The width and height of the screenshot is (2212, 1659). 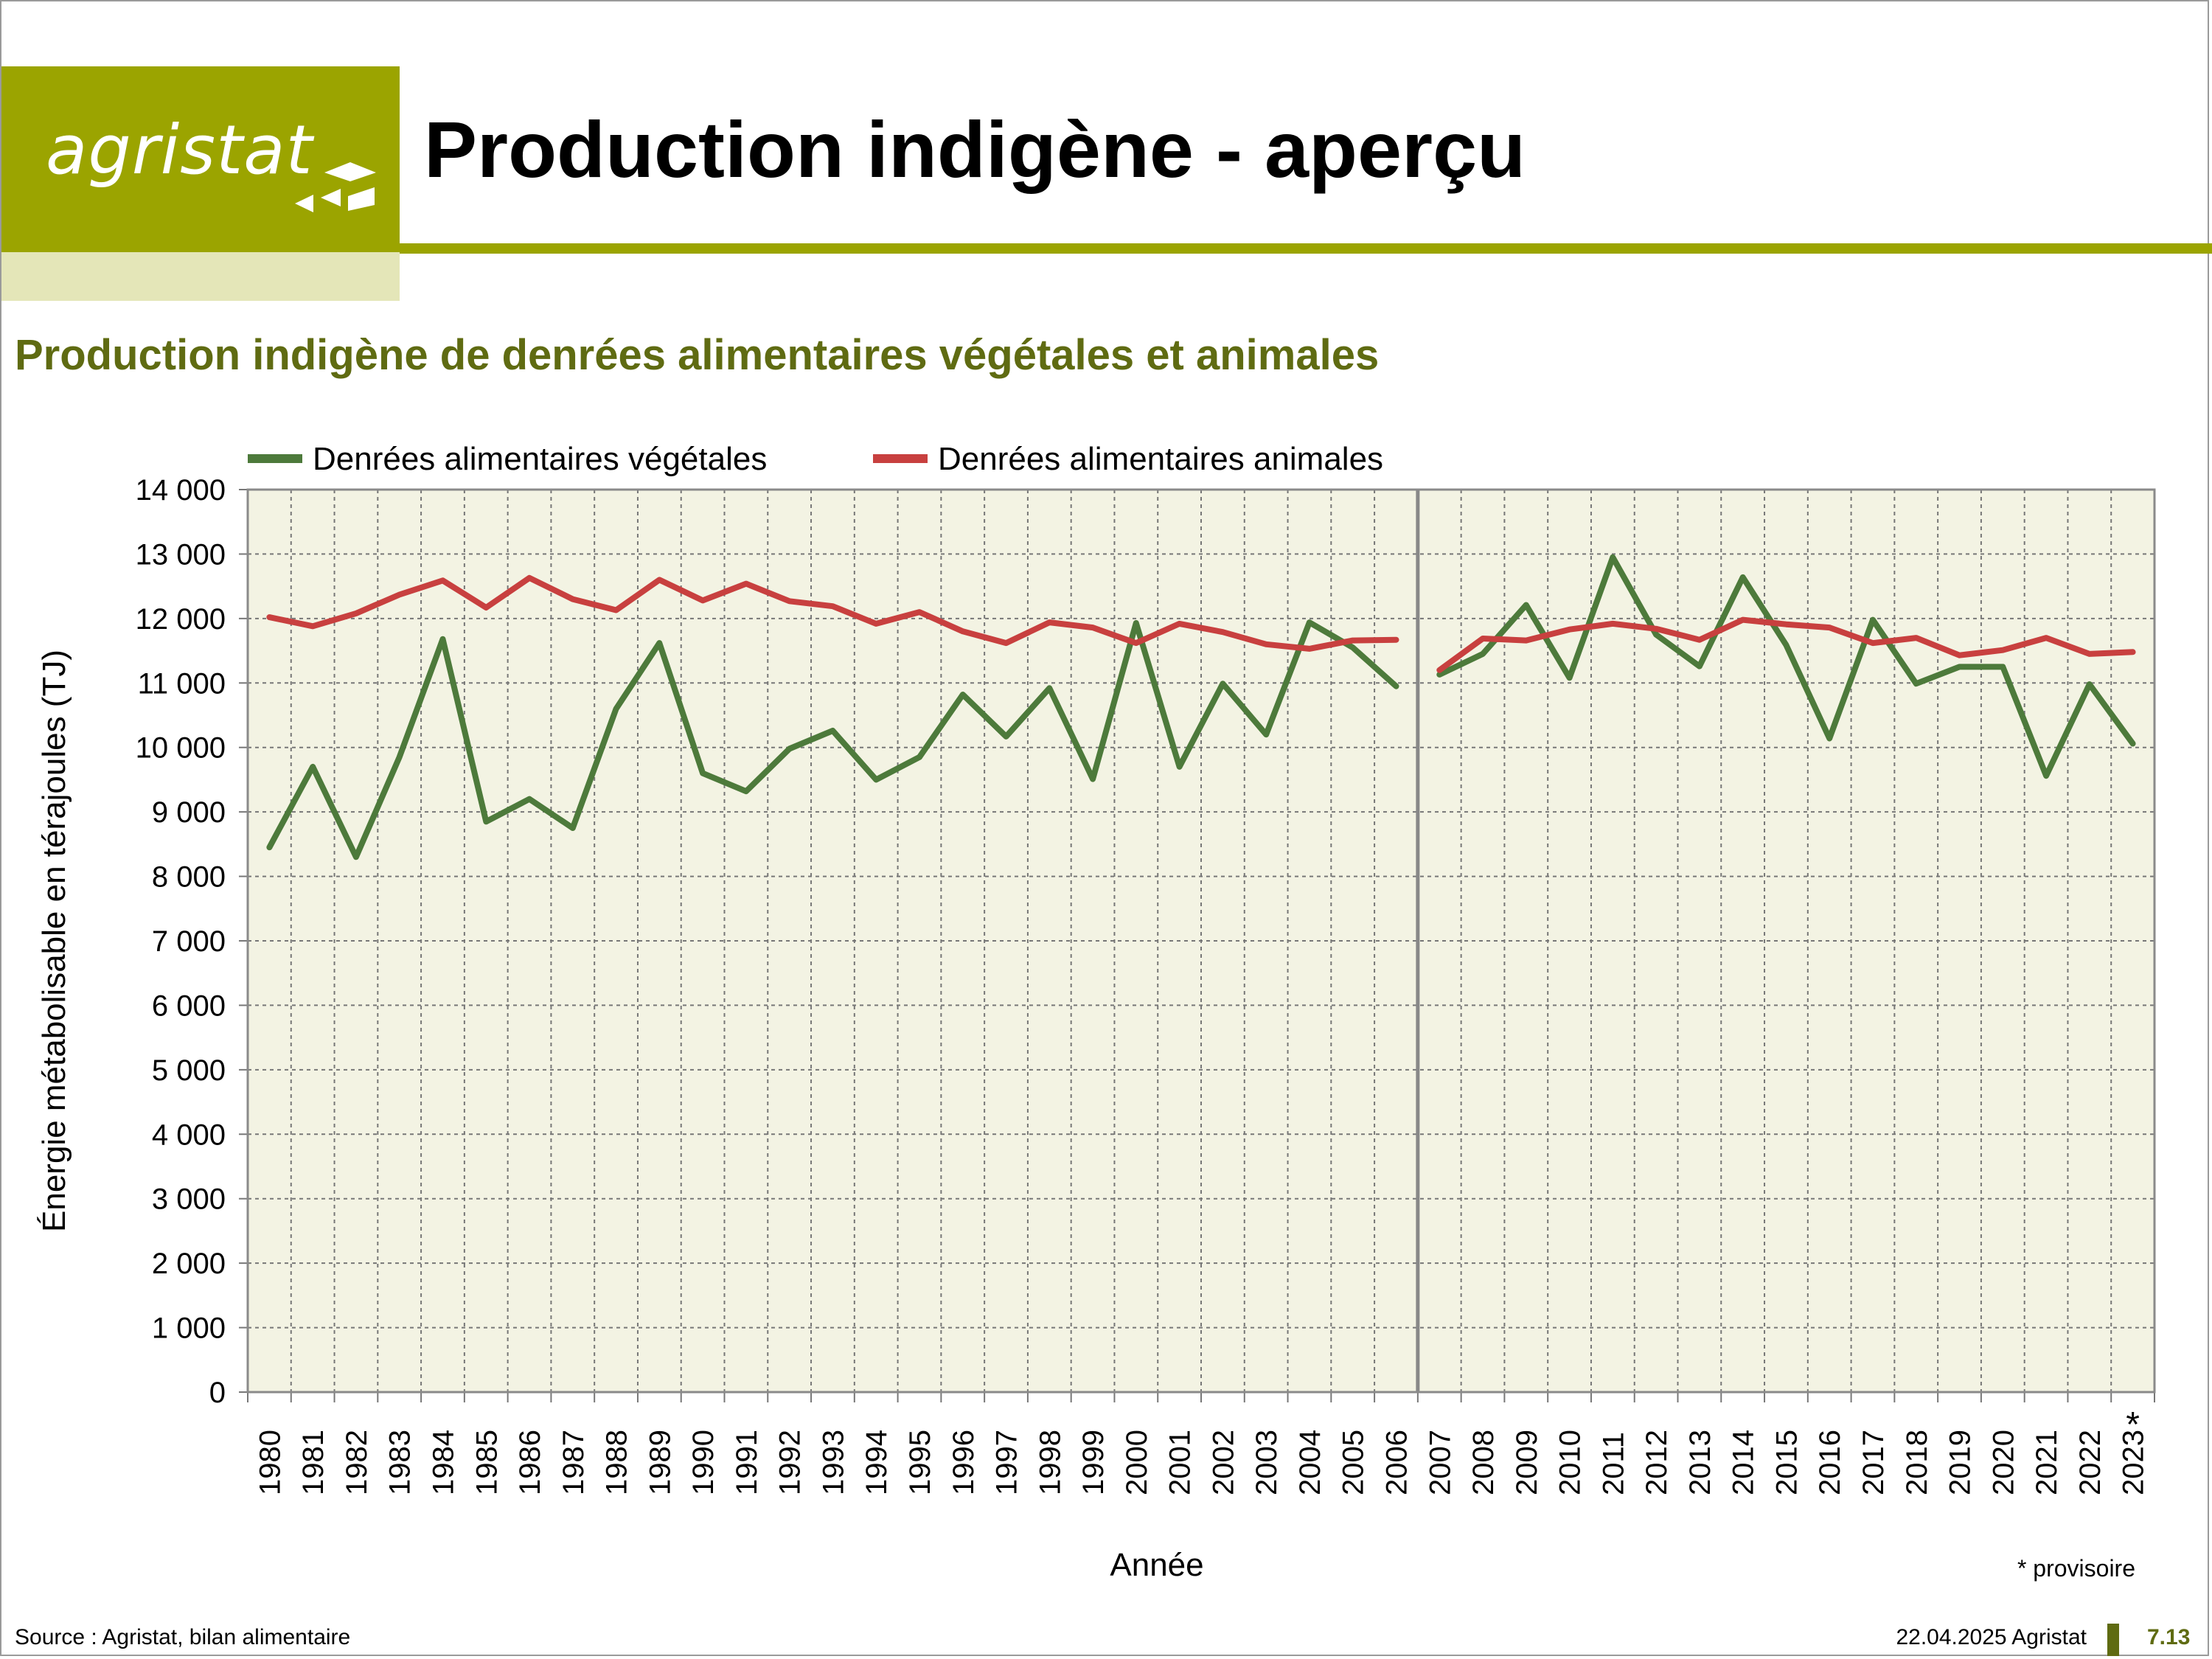 I want to click on y-tick-label: 6 000, so click(x=189, y=1006).